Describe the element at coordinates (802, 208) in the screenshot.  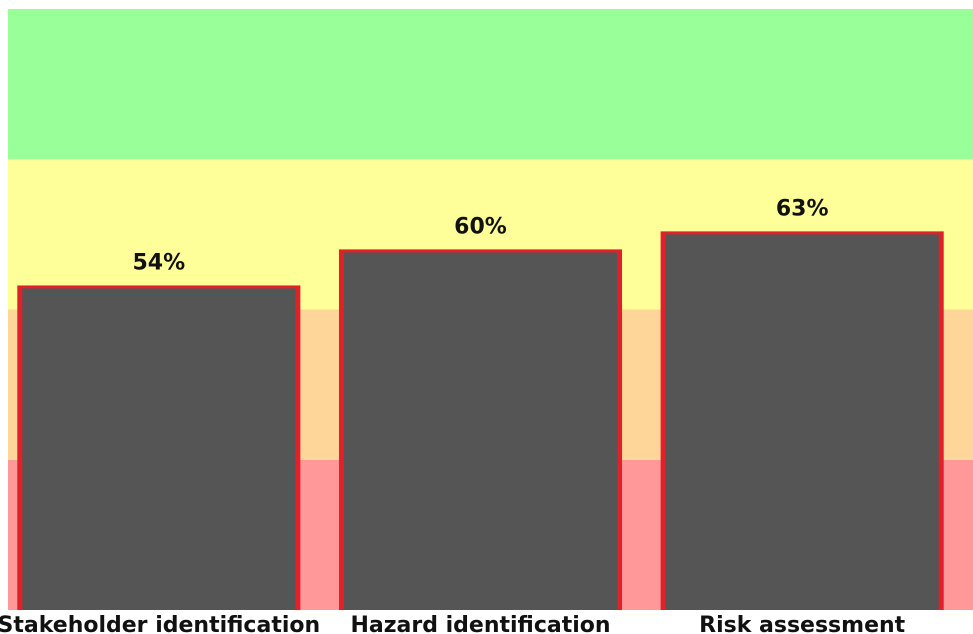
I see `value-label: 63%` at that location.